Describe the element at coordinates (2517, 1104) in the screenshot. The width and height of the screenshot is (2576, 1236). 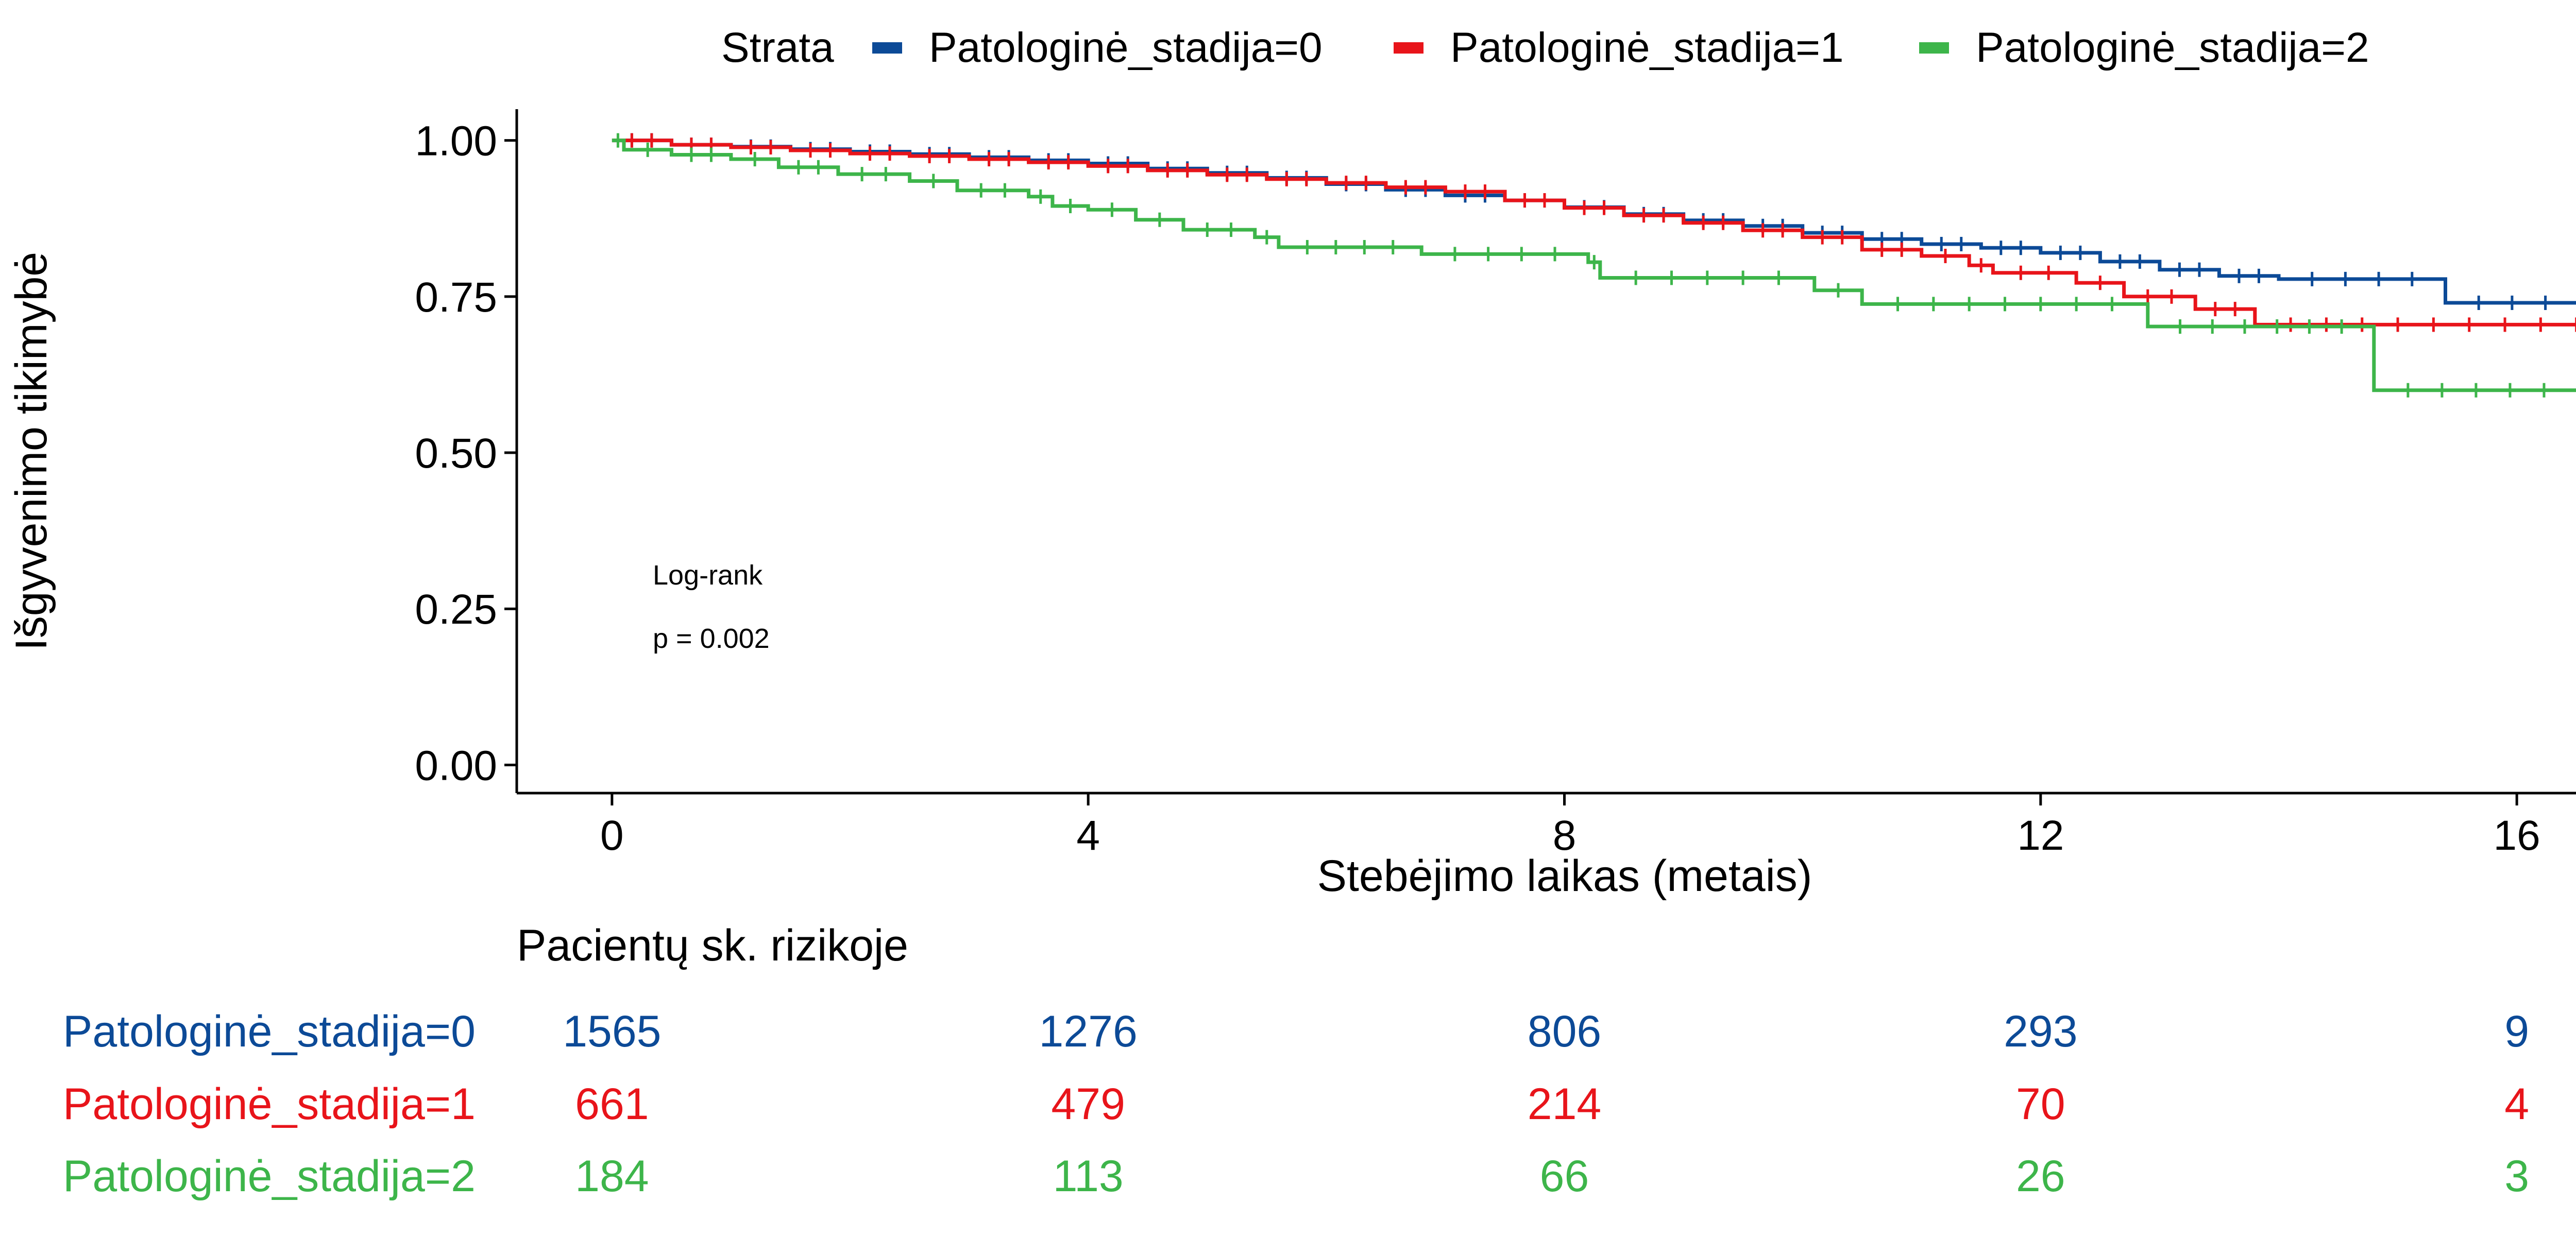
I see `risk-count: 4` at that location.